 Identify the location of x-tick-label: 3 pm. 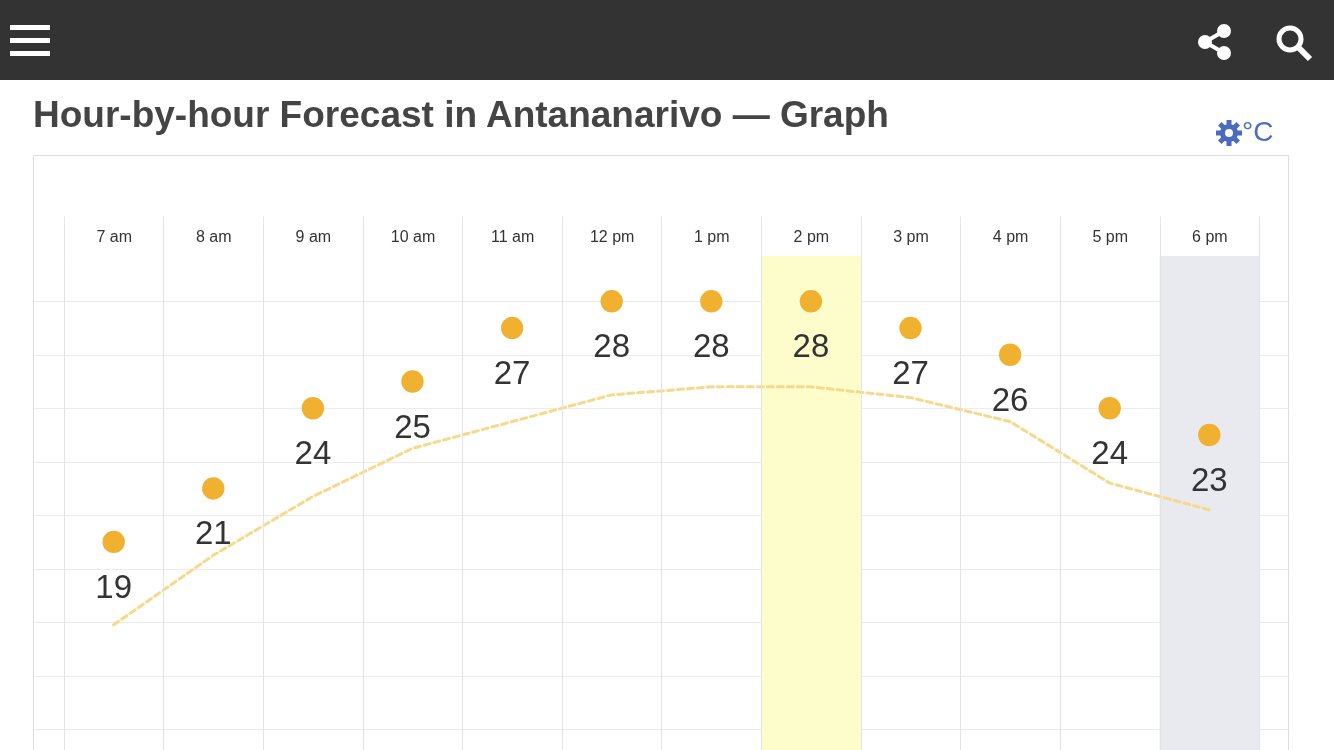
(911, 236).